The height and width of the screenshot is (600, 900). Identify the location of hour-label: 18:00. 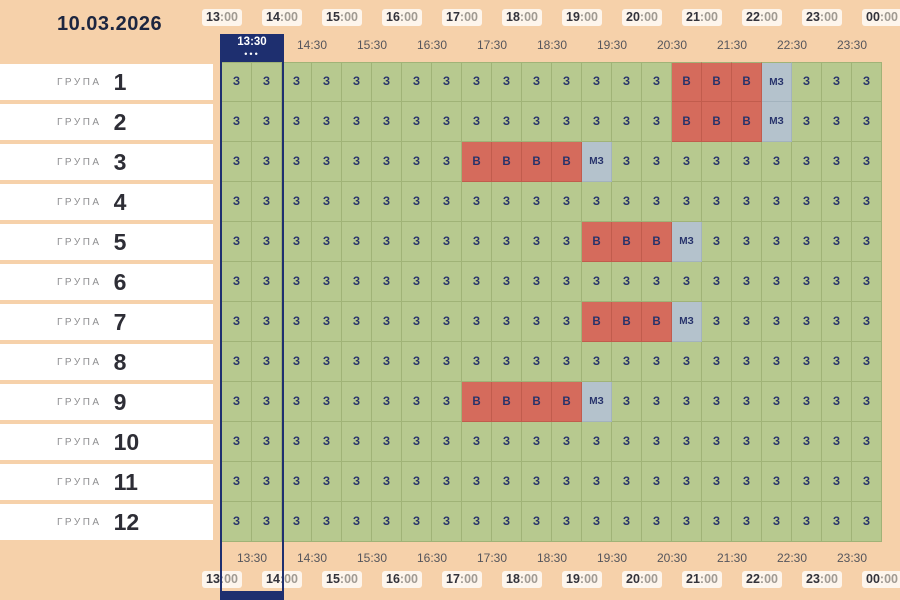
(522, 579).